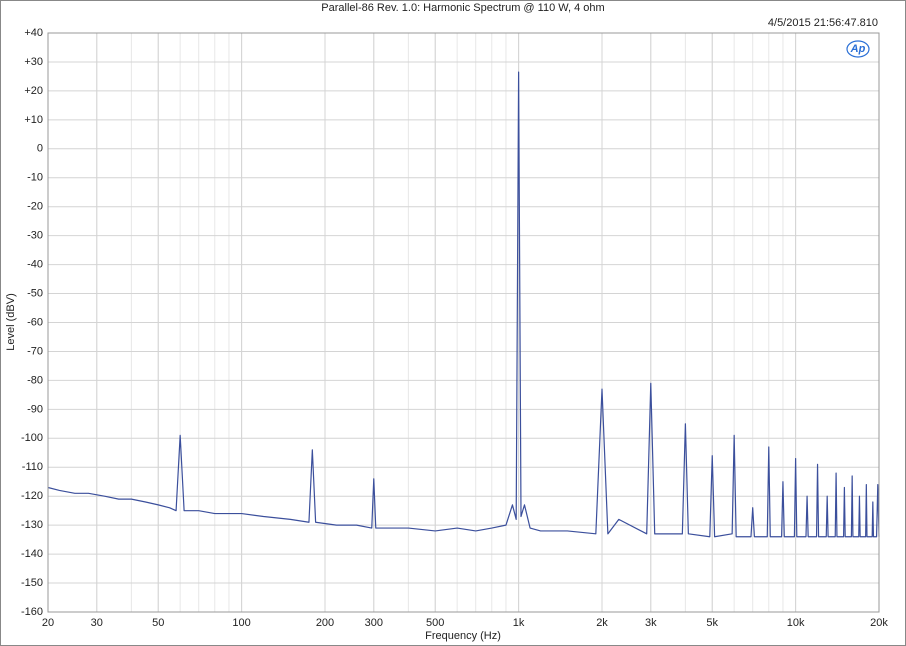  I want to click on x-tick-label: 50, so click(158, 623).